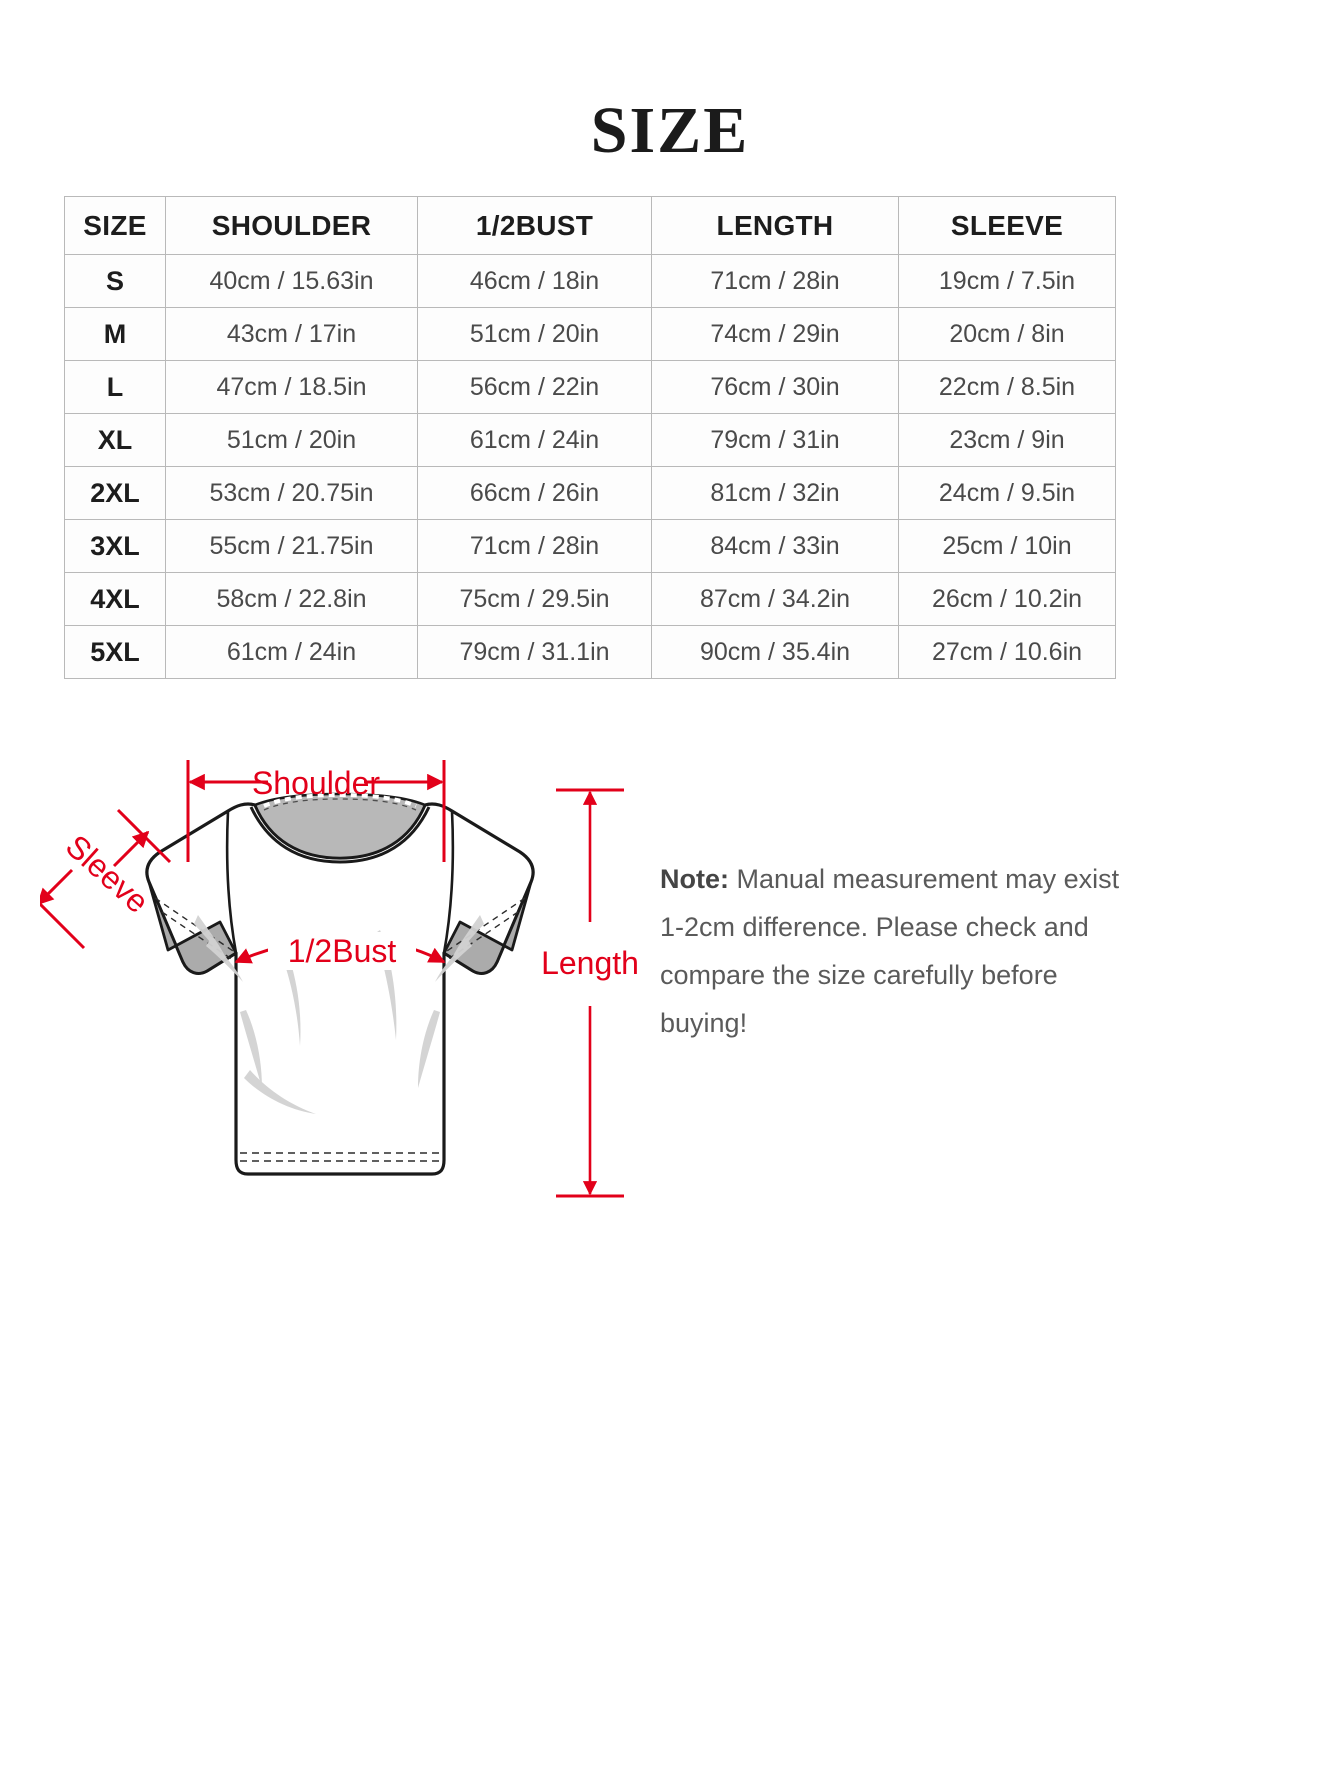 Image resolution: width=1340 pixels, height=1785 pixels. I want to click on cell-sleeve: 19cm / 7.5in, so click(1007, 281).